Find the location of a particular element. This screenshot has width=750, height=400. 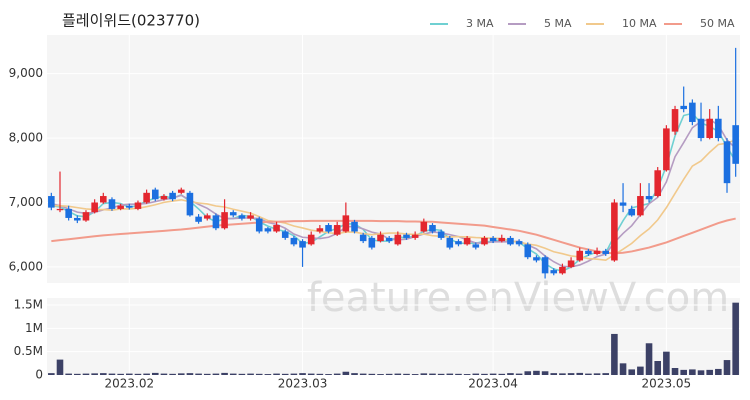

ma-line is located at coordinates (393, 236).